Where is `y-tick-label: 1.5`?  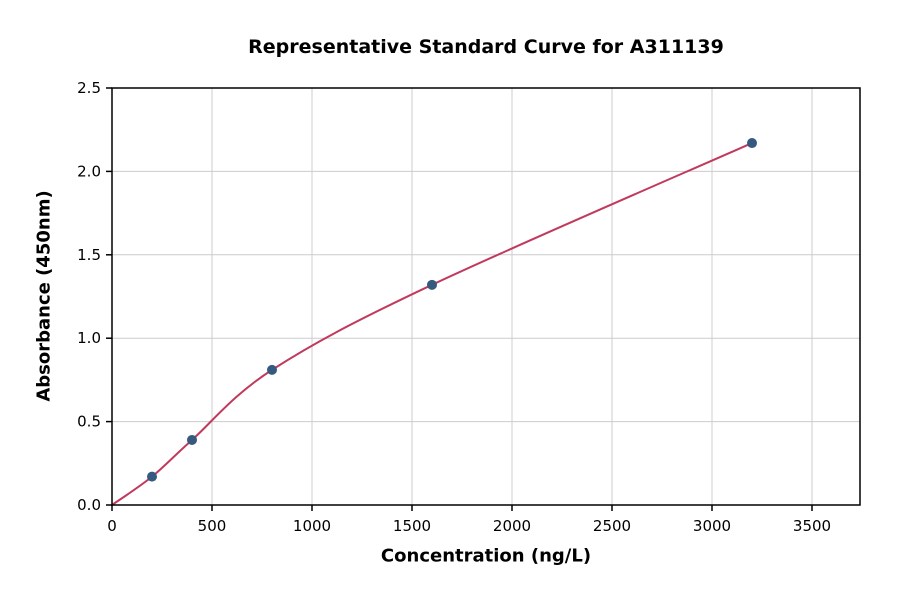 y-tick-label: 1.5 is located at coordinates (89, 255).